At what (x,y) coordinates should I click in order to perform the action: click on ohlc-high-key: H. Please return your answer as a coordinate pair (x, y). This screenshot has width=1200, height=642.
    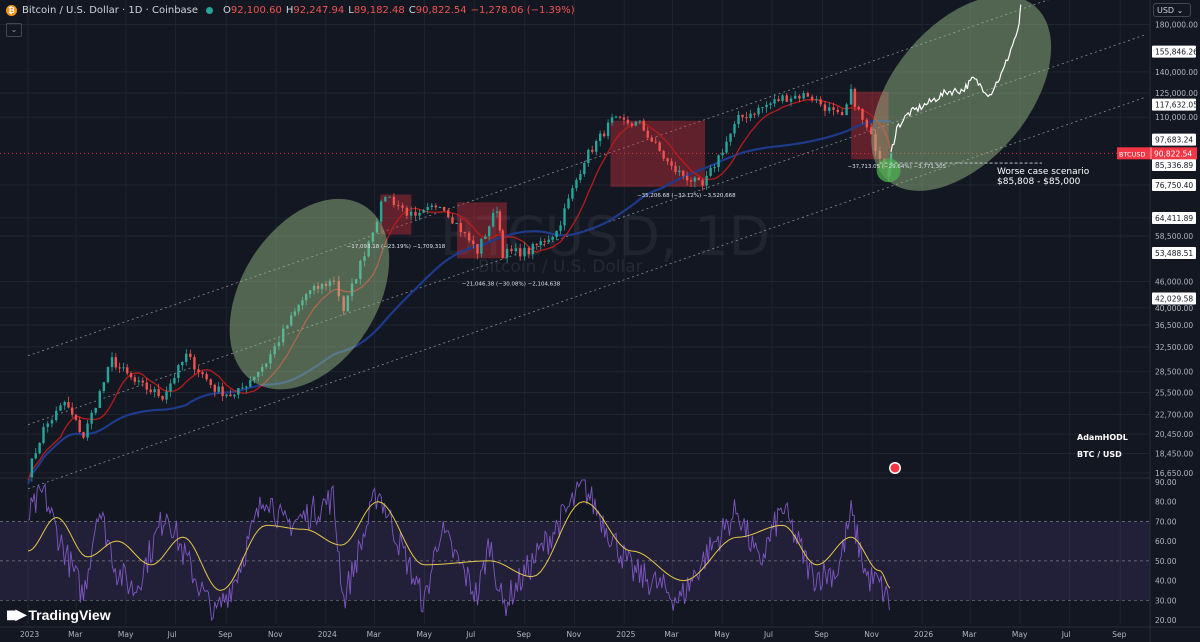
    Looking at the image, I should click on (289, 10).